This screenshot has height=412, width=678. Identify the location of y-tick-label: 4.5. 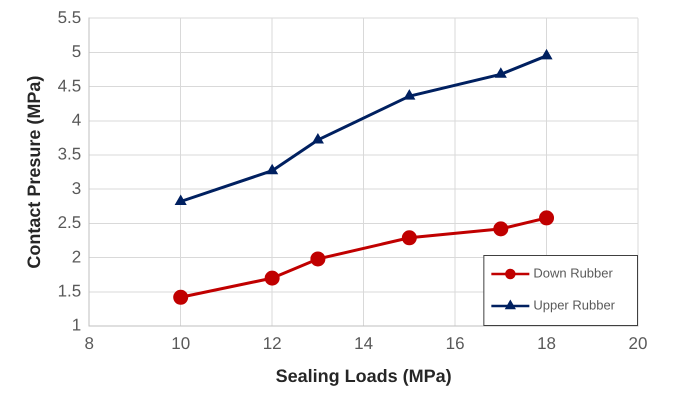
(70, 86).